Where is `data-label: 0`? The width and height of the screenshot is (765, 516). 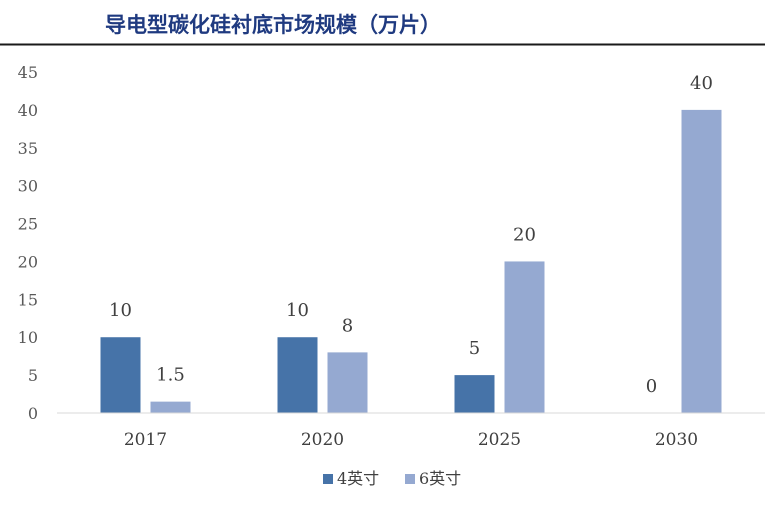 data-label: 0 is located at coordinates (651, 386).